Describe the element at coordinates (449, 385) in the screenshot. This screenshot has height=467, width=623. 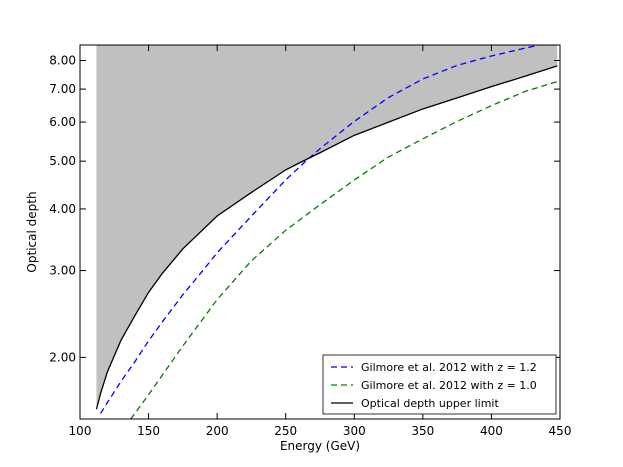
I see `legend-label-1: Gilmore et al. 2012 with z = 1.0` at that location.